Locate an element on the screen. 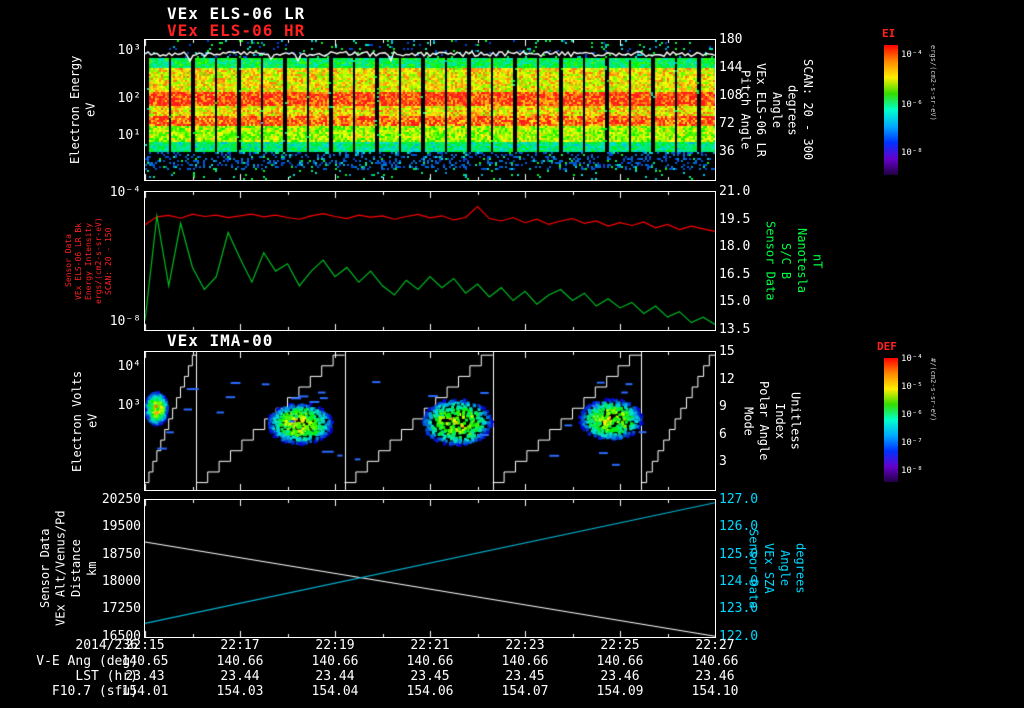  p3-left-axis-label: Electron Volts eV is located at coordinates (85, 421).